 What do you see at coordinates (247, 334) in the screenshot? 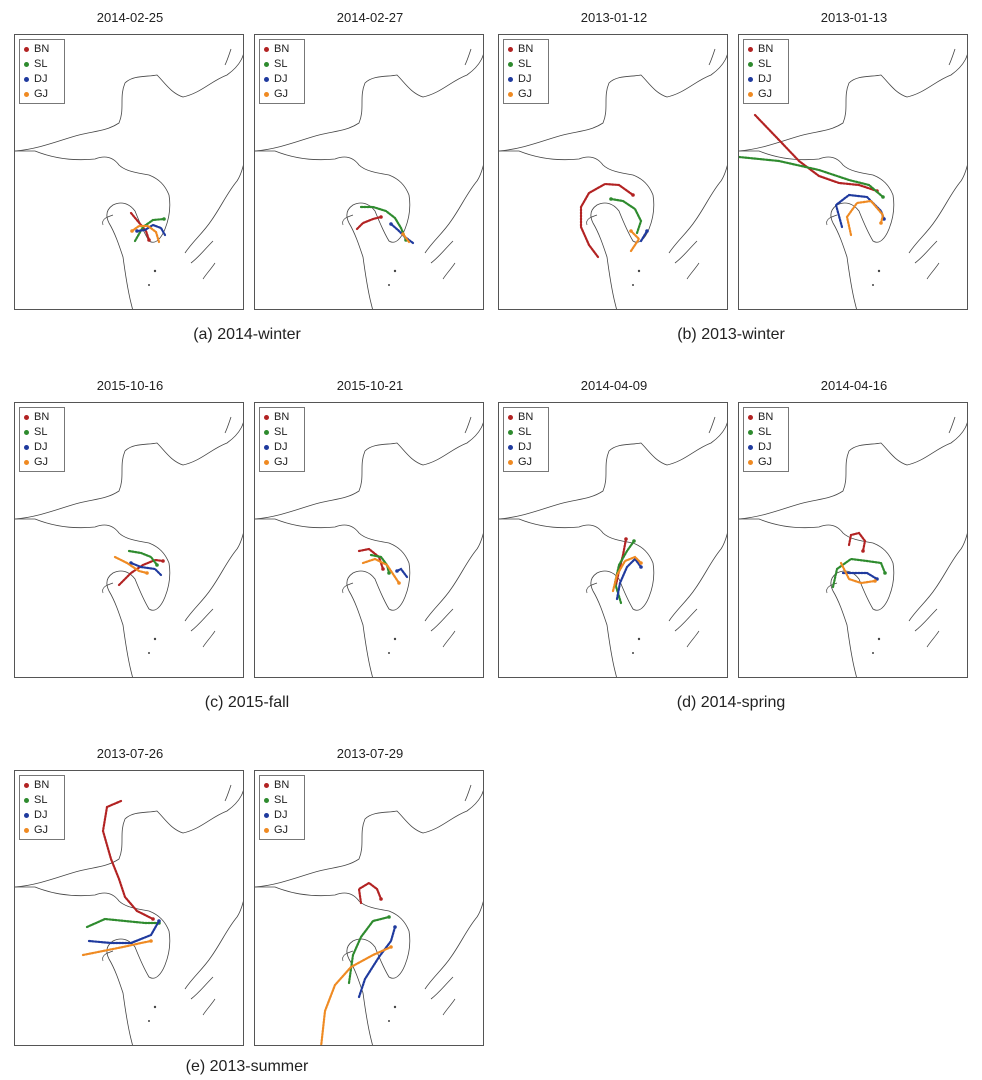
I see `group-caption: (a) 2014-winter` at bounding box center [247, 334].